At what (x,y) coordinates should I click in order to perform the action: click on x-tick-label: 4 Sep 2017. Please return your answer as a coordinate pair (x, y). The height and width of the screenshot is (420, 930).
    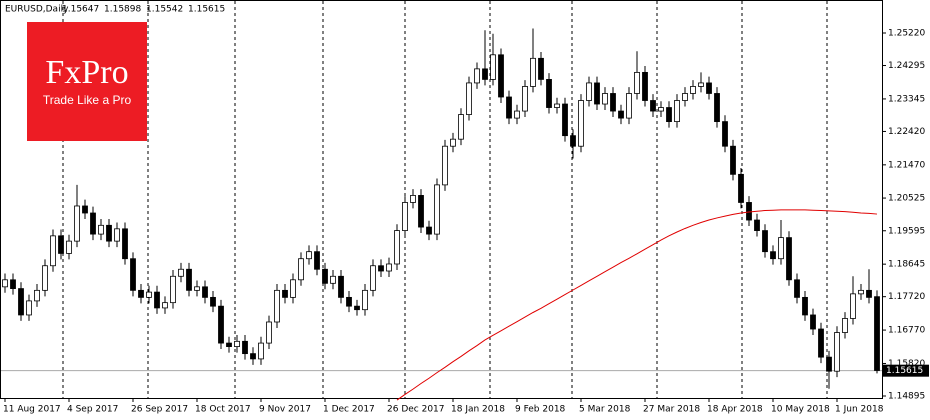
    Looking at the image, I should click on (92, 410).